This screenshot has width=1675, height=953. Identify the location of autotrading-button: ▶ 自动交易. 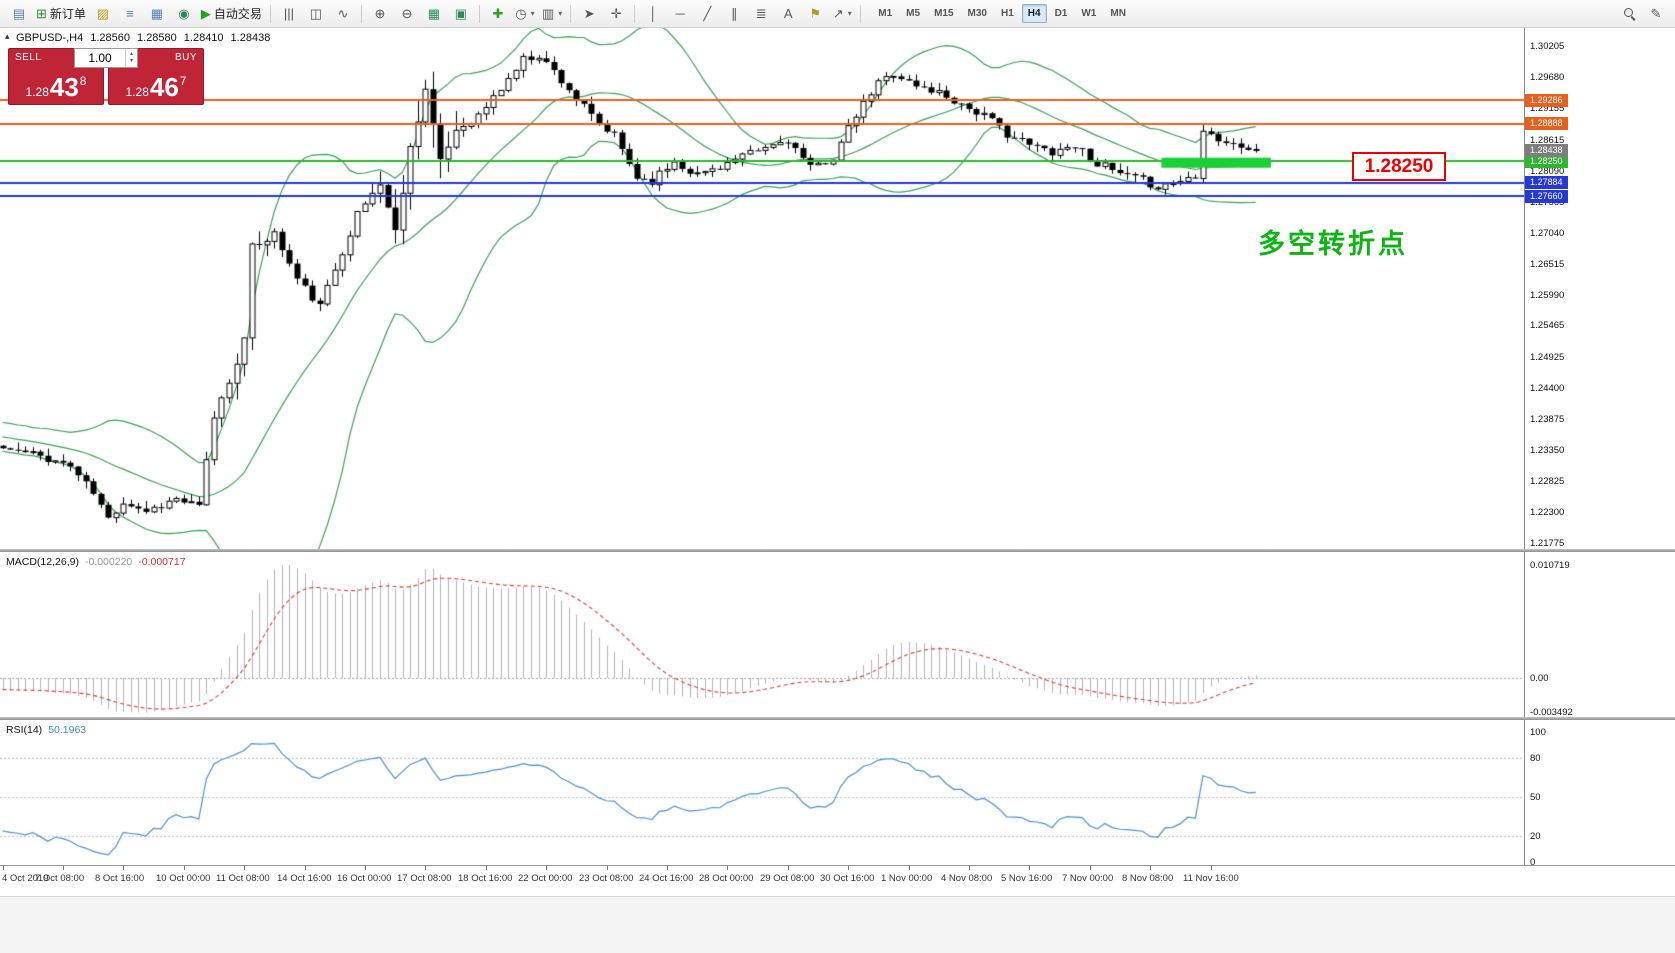
(231, 14).